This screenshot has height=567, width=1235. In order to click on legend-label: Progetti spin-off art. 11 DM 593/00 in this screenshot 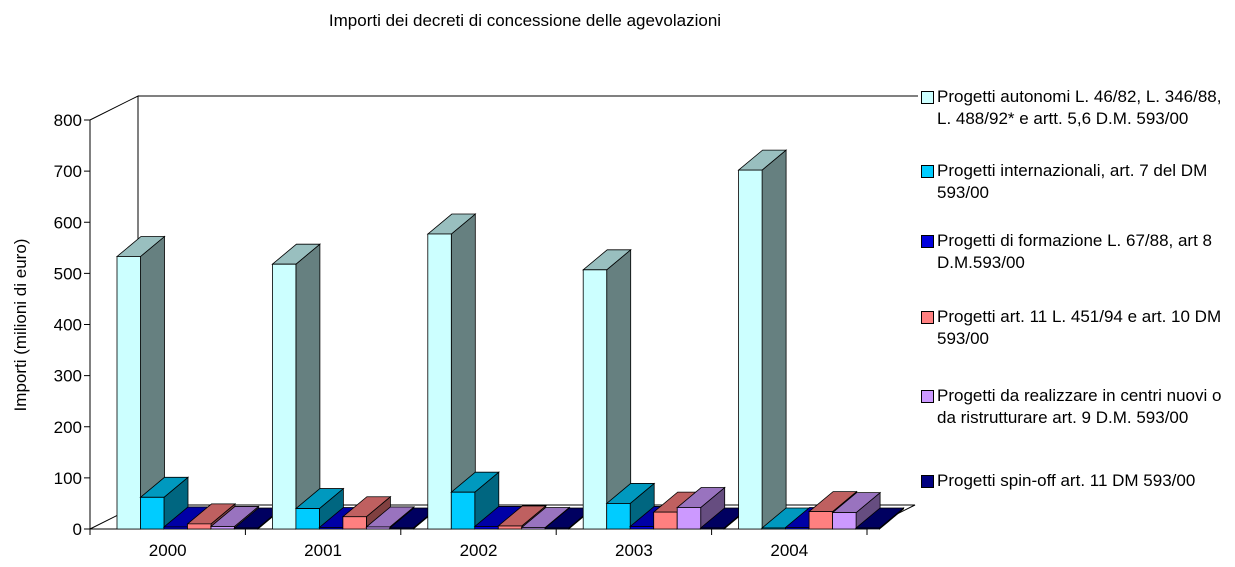, I will do `click(1066, 480)`.